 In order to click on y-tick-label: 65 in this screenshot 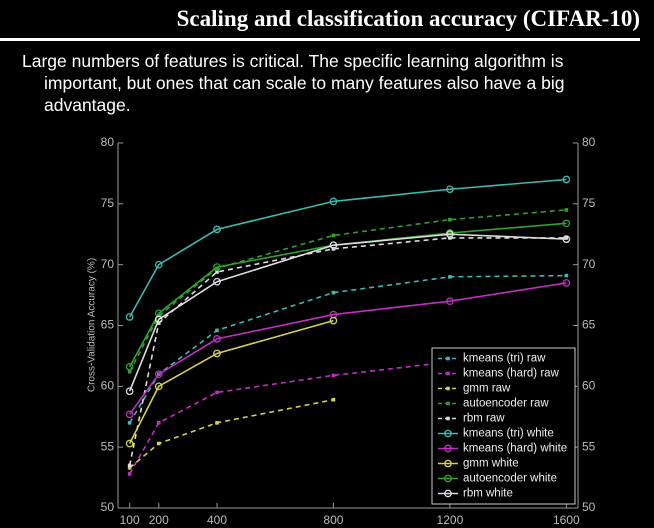, I will do `click(108, 325)`.